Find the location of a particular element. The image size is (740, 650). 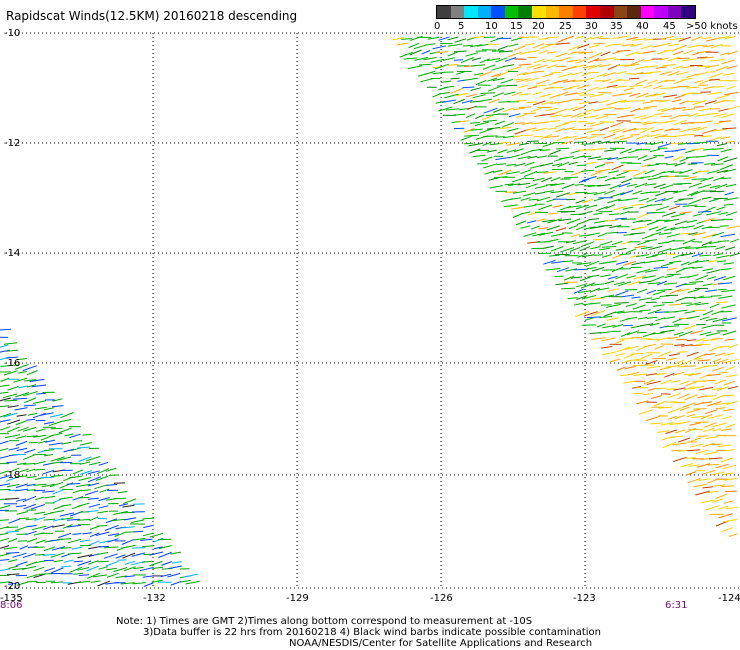

lon-label-135w: -135 is located at coordinates (11, 598).